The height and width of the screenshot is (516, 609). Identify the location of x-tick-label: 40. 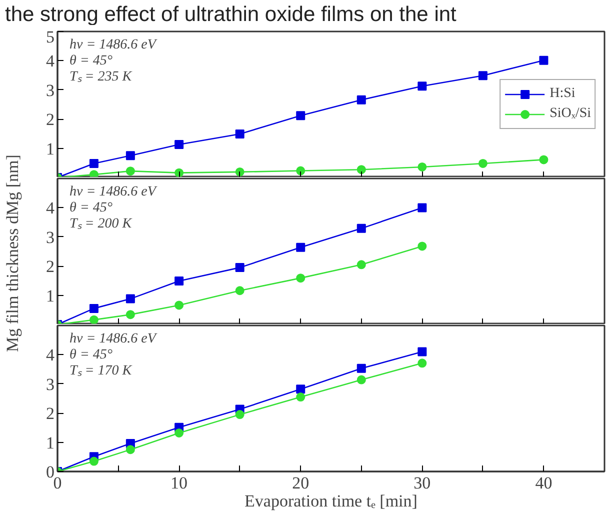
(543, 483).